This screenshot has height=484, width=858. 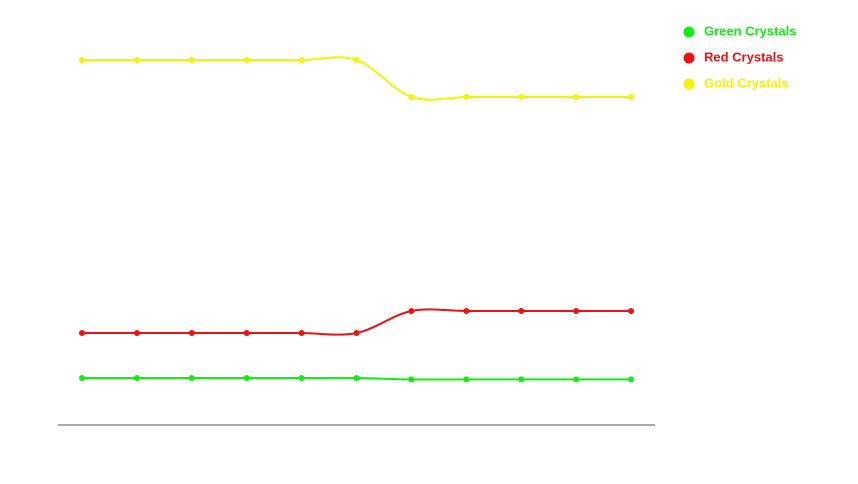 I want to click on legend-label: Green Crystals, so click(x=750, y=30).